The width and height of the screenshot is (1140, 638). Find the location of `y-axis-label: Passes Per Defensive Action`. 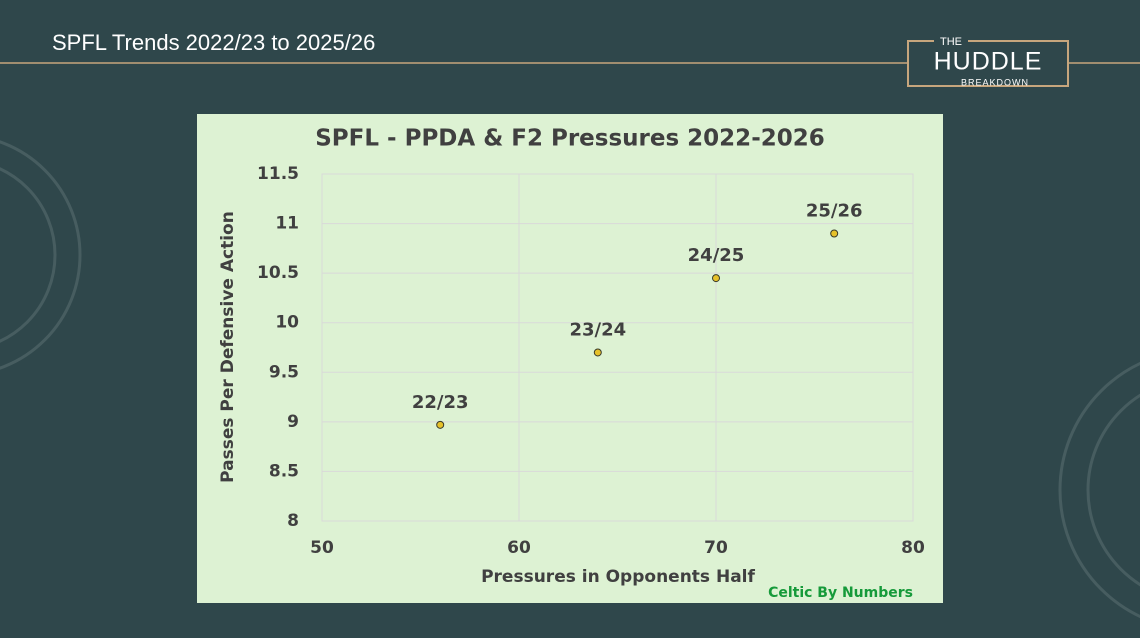

y-axis-label: Passes Per Defensive Action is located at coordinates (228, 347).